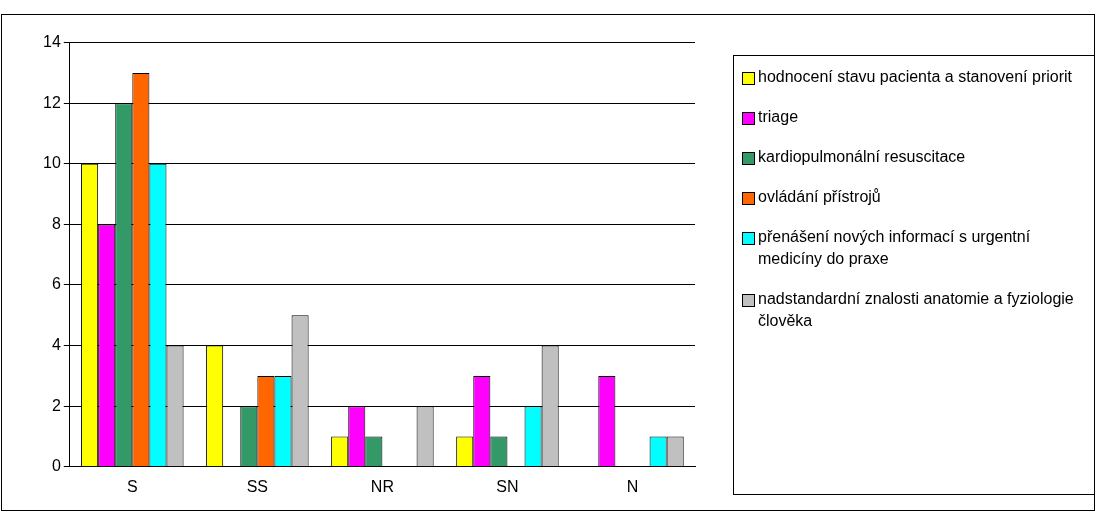  I want to click on y-tick-label: 2, so click(56, 405).